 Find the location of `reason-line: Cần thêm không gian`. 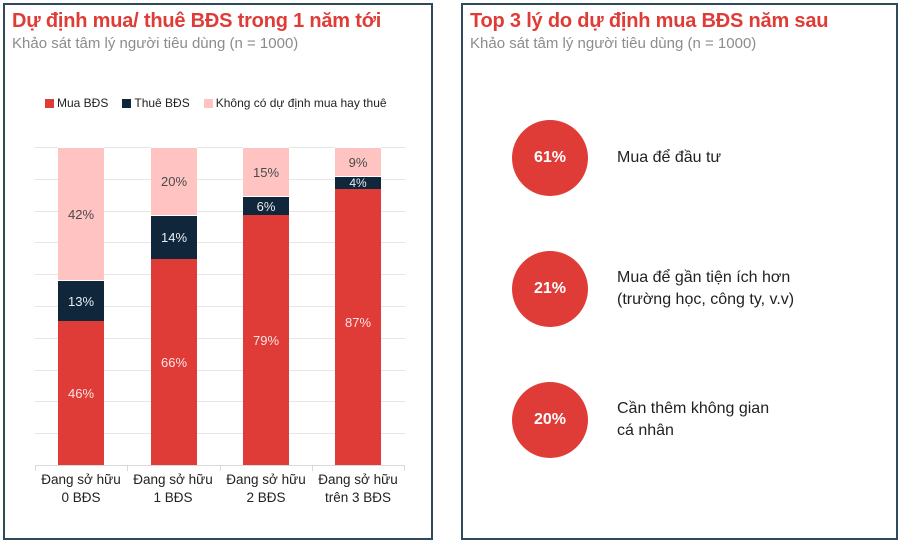

reason-line: Cần thêm không gian is located at coordinates (693, 408).